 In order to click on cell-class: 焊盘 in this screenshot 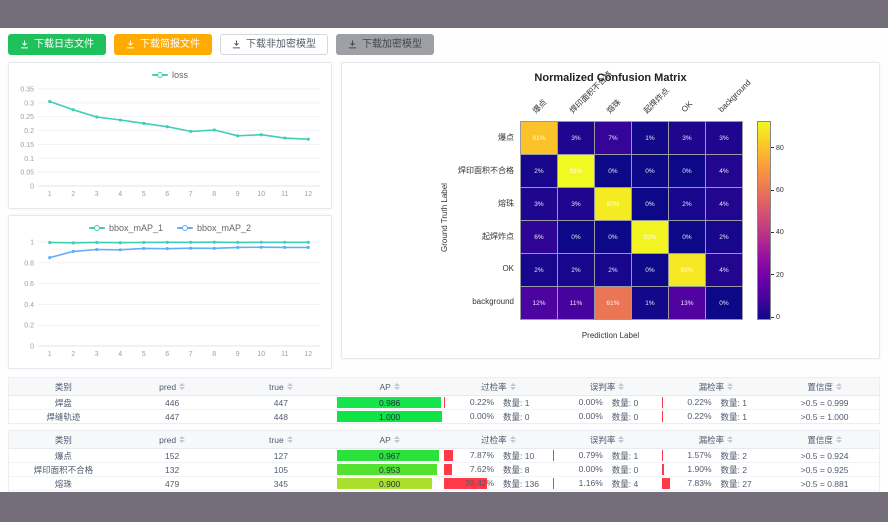, I will do `click(63, 402)`.